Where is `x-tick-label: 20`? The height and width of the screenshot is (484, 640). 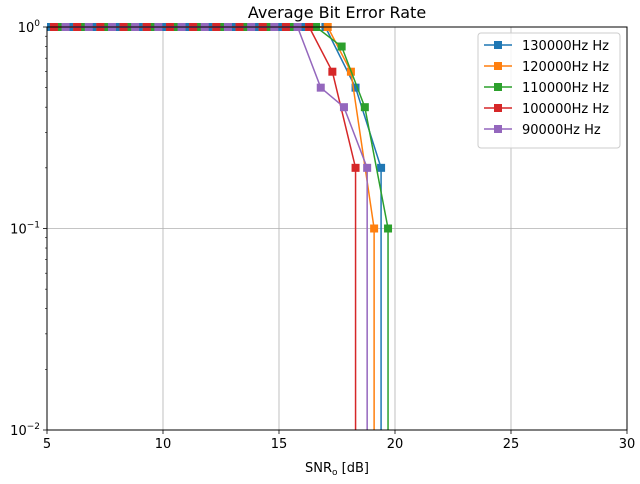 x-tick-label: 20 is located at coordinates (395, 444).